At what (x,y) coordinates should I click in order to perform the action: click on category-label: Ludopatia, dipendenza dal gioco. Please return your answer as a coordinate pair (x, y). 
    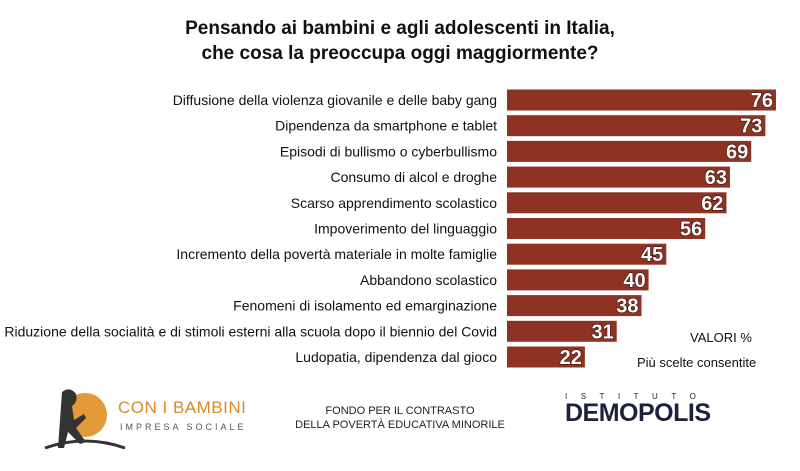
    Looking at the image, I should click on (396, 357).